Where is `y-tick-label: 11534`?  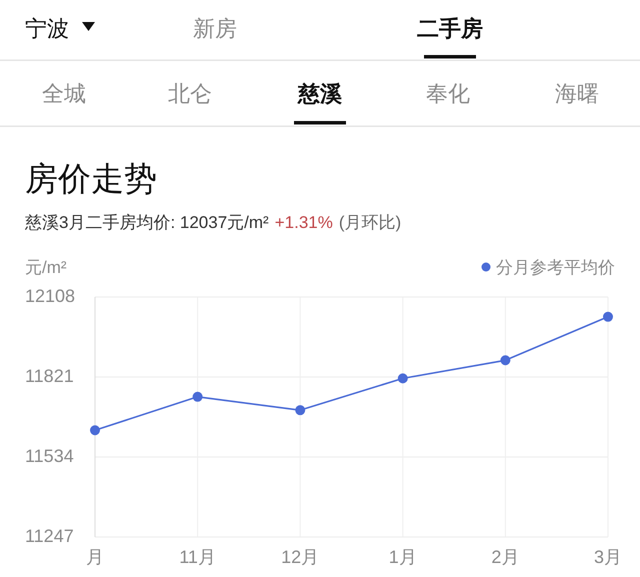
y-tick-label: 11534 is located at coordinates (49, 456).